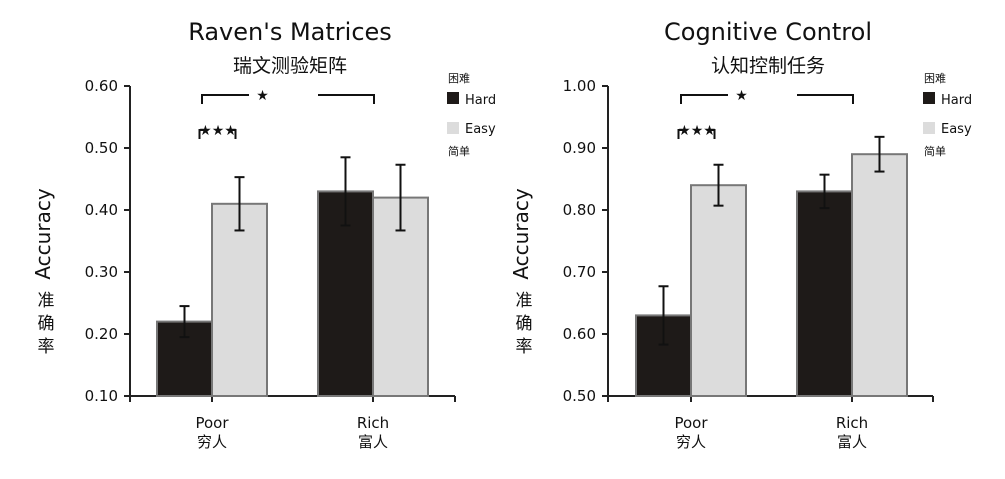 This screenshot has width=1005, height=479. I want to click on y-tick-label: 0.30, so click(101, 272).